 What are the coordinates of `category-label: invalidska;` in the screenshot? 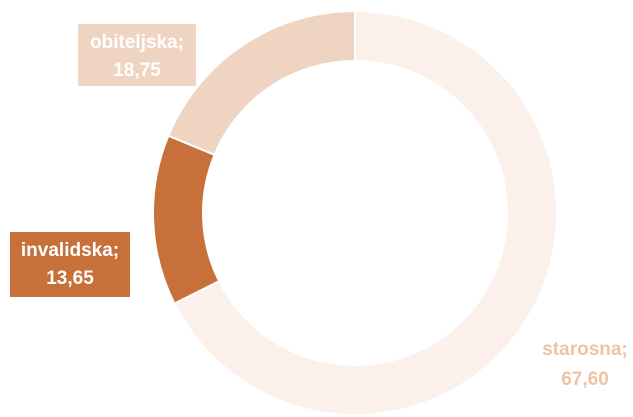 It's located at (70, 250).